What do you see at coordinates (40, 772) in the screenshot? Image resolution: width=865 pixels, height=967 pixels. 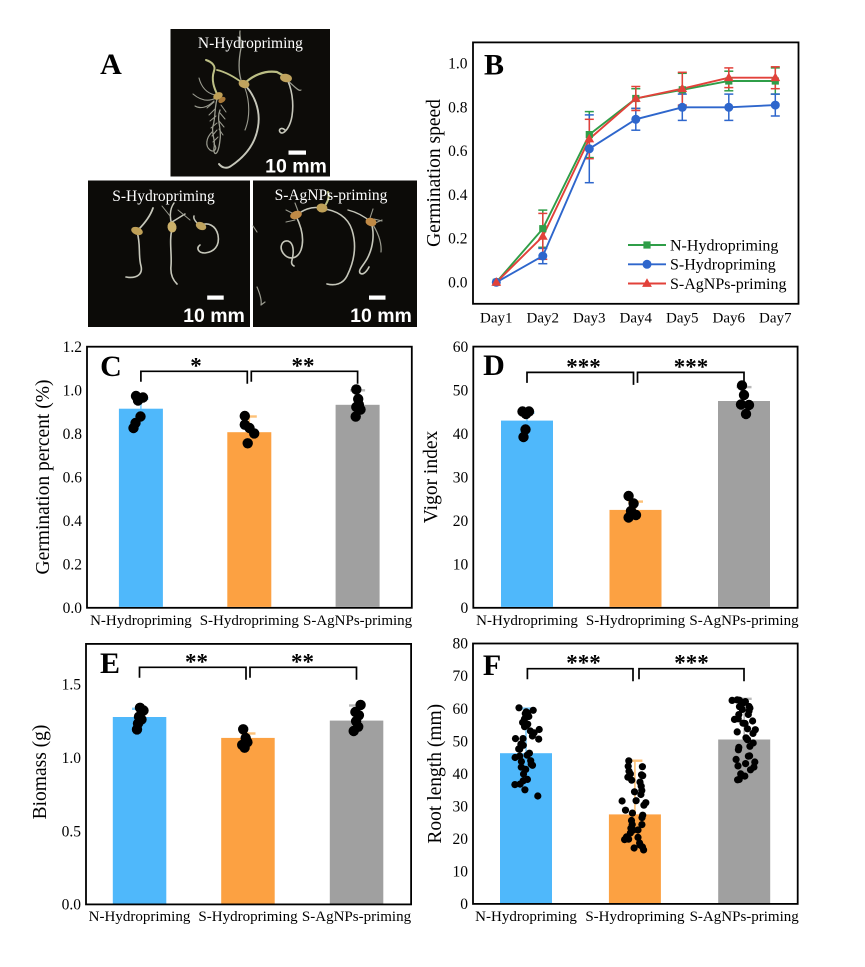 I see `svg-text: Biomass (g)` at bounding box center [40, 772].